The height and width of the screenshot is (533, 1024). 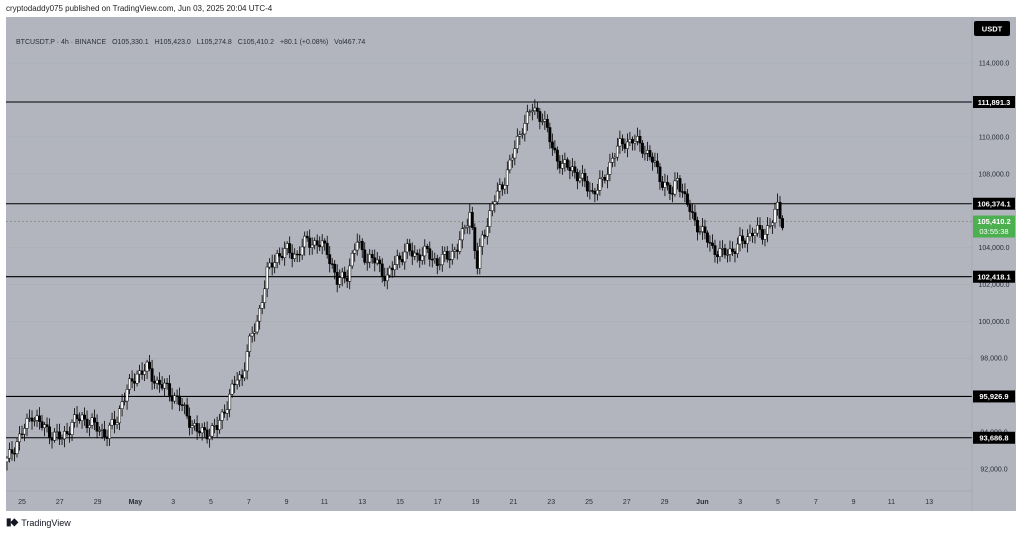 What do you see at coordinates (993, 438) in the screenshot?
I see `level-label-text: 93,686.8` at bounding box center [993, 438].